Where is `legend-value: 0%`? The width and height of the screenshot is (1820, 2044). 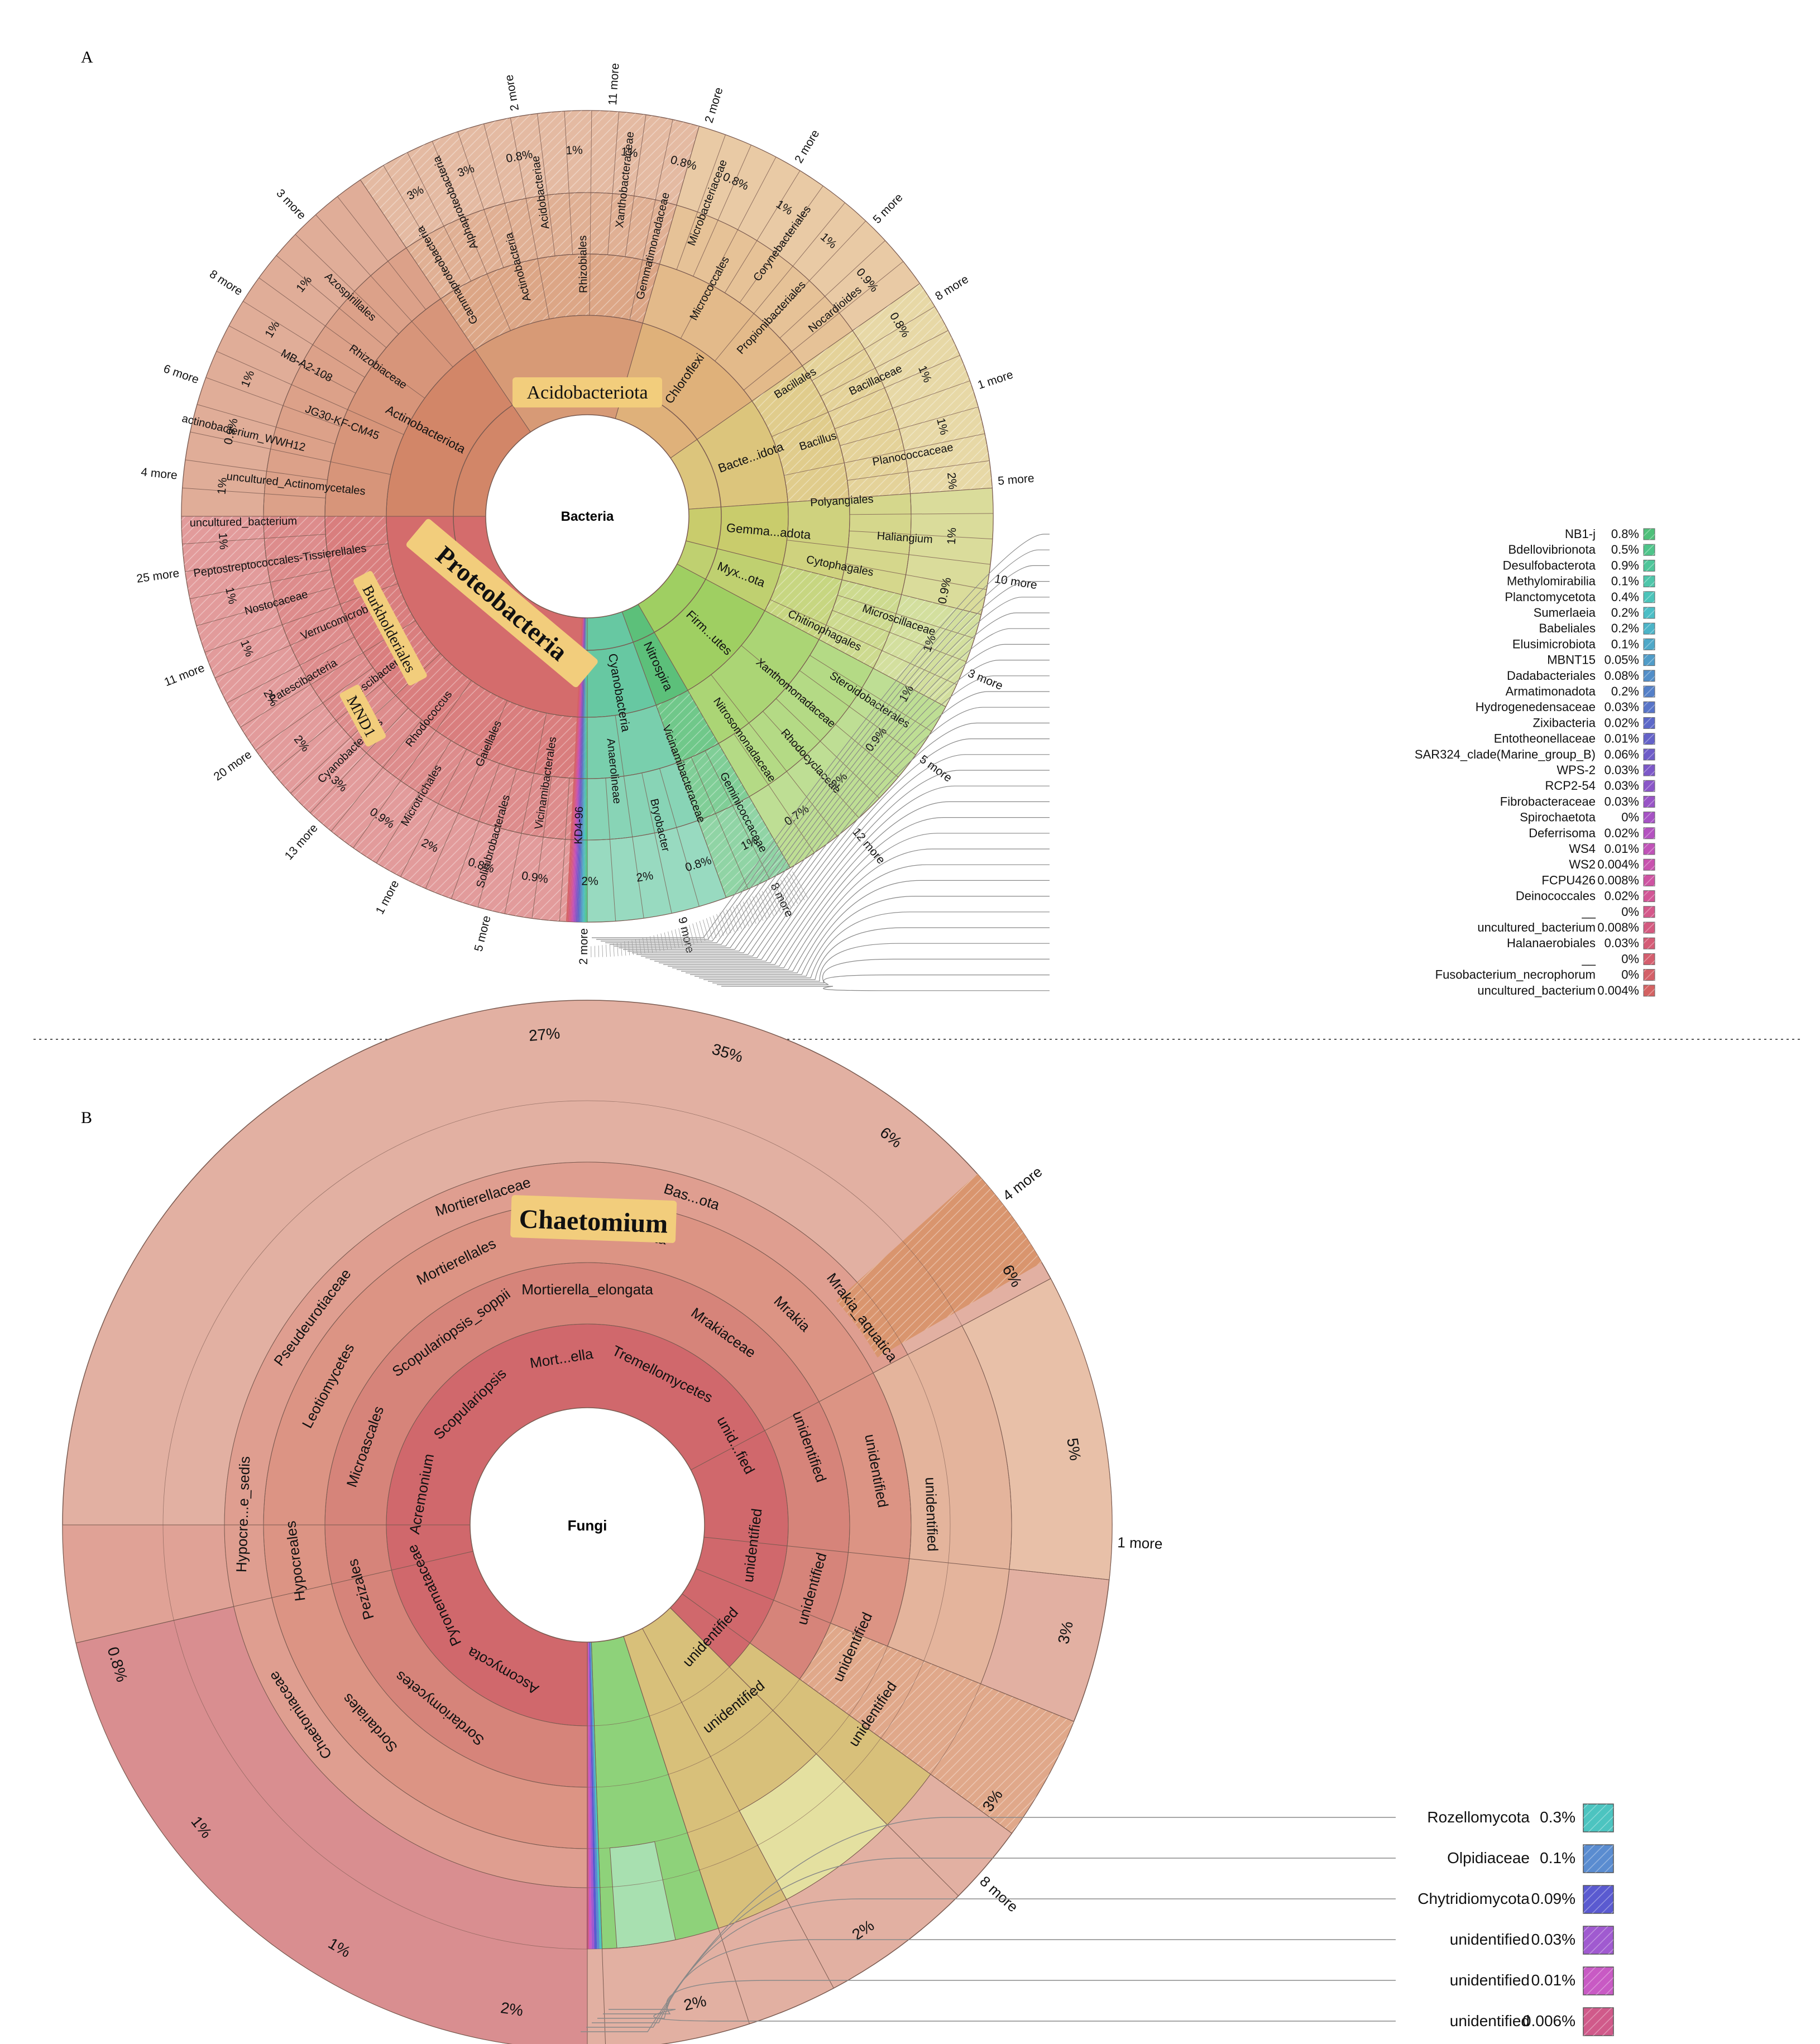 legend-value: 0% is located at coordinates (1630, 817).